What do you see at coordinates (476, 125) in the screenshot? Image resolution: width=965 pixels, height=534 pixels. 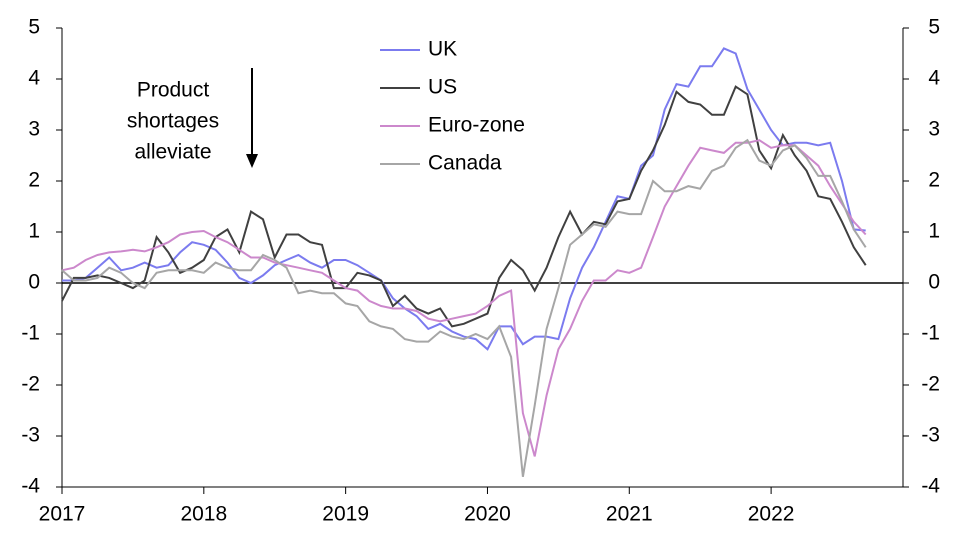 I see `legend-label: Euro-zone` at bounding box center [476, 125].